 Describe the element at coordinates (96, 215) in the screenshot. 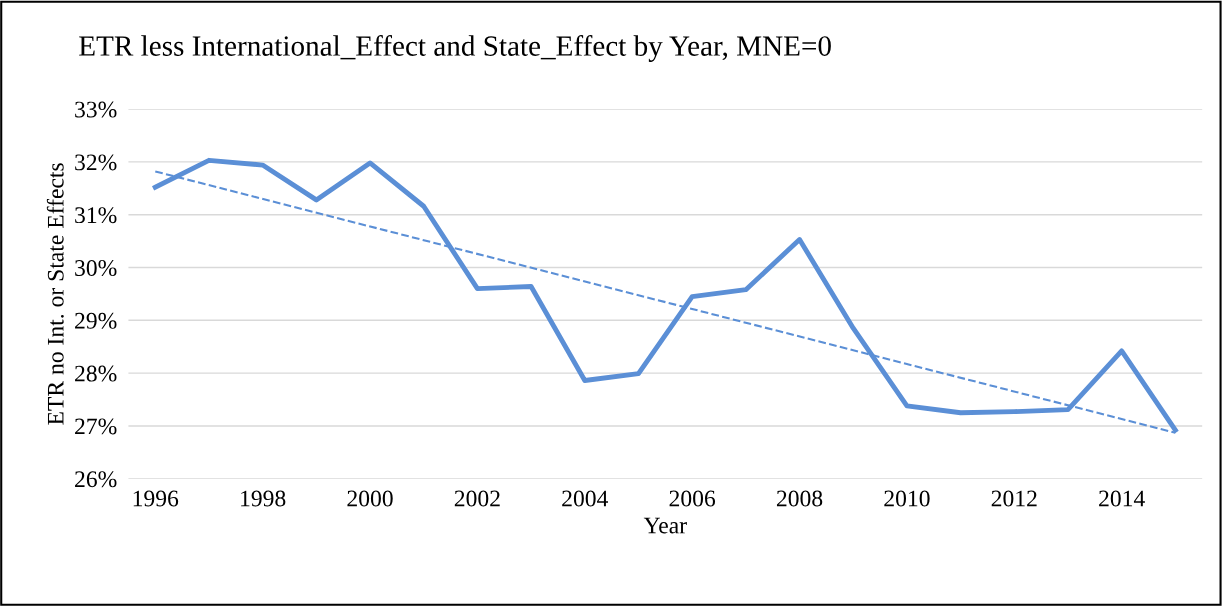

I see `y-tick-label: 31%` at that location.